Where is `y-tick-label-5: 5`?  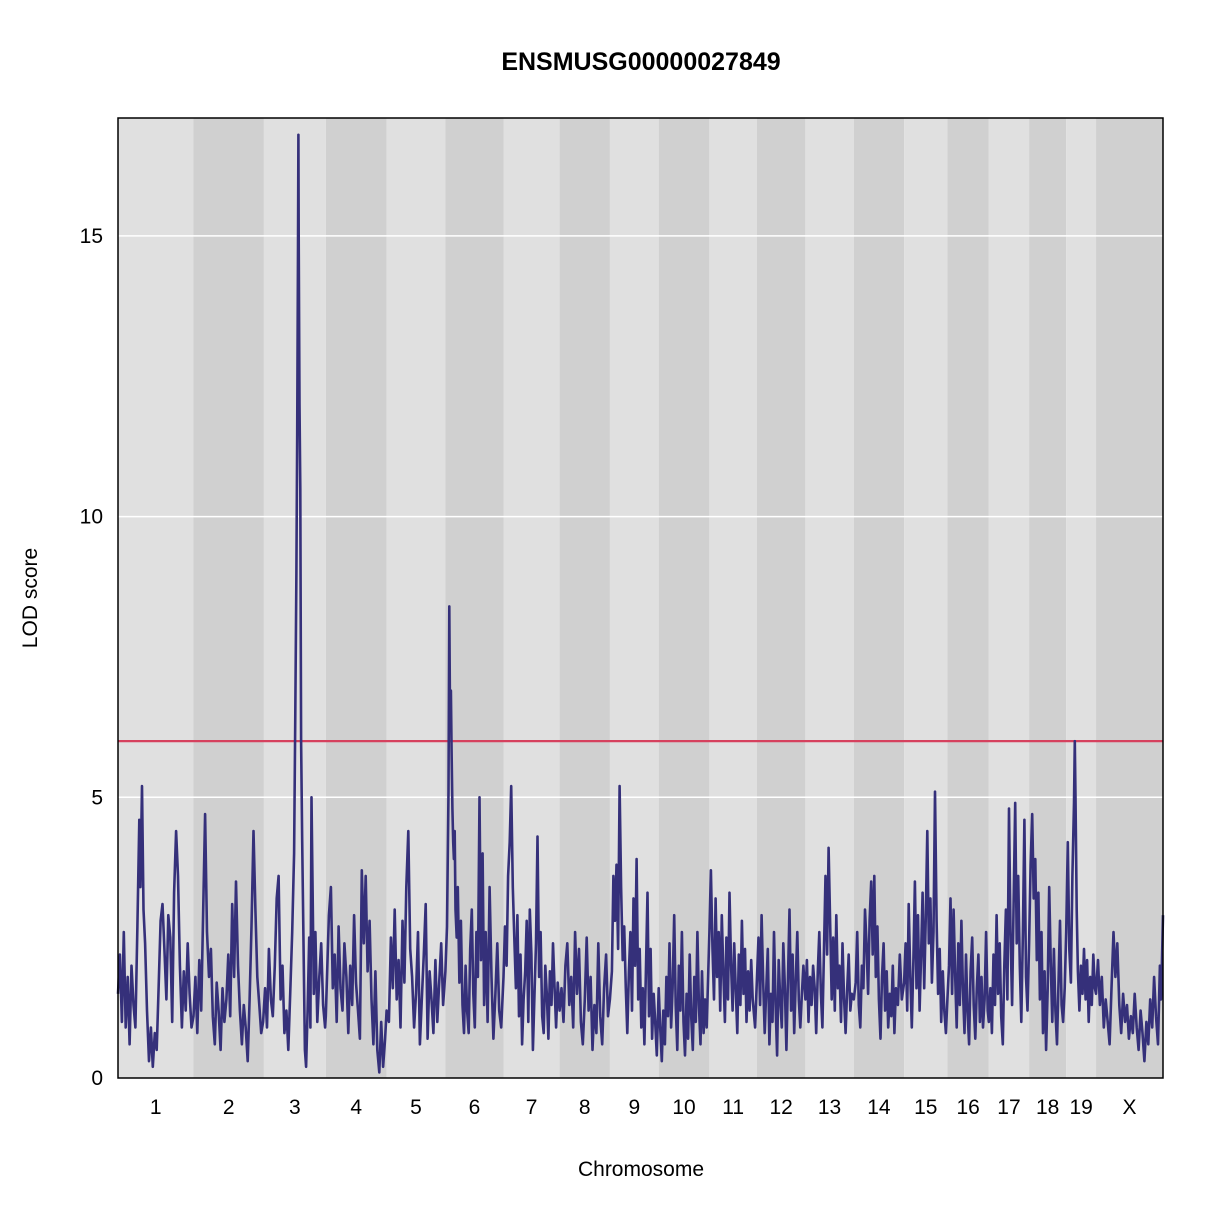
y-tick-label-5: 5 is located at coordinates (97, 797).